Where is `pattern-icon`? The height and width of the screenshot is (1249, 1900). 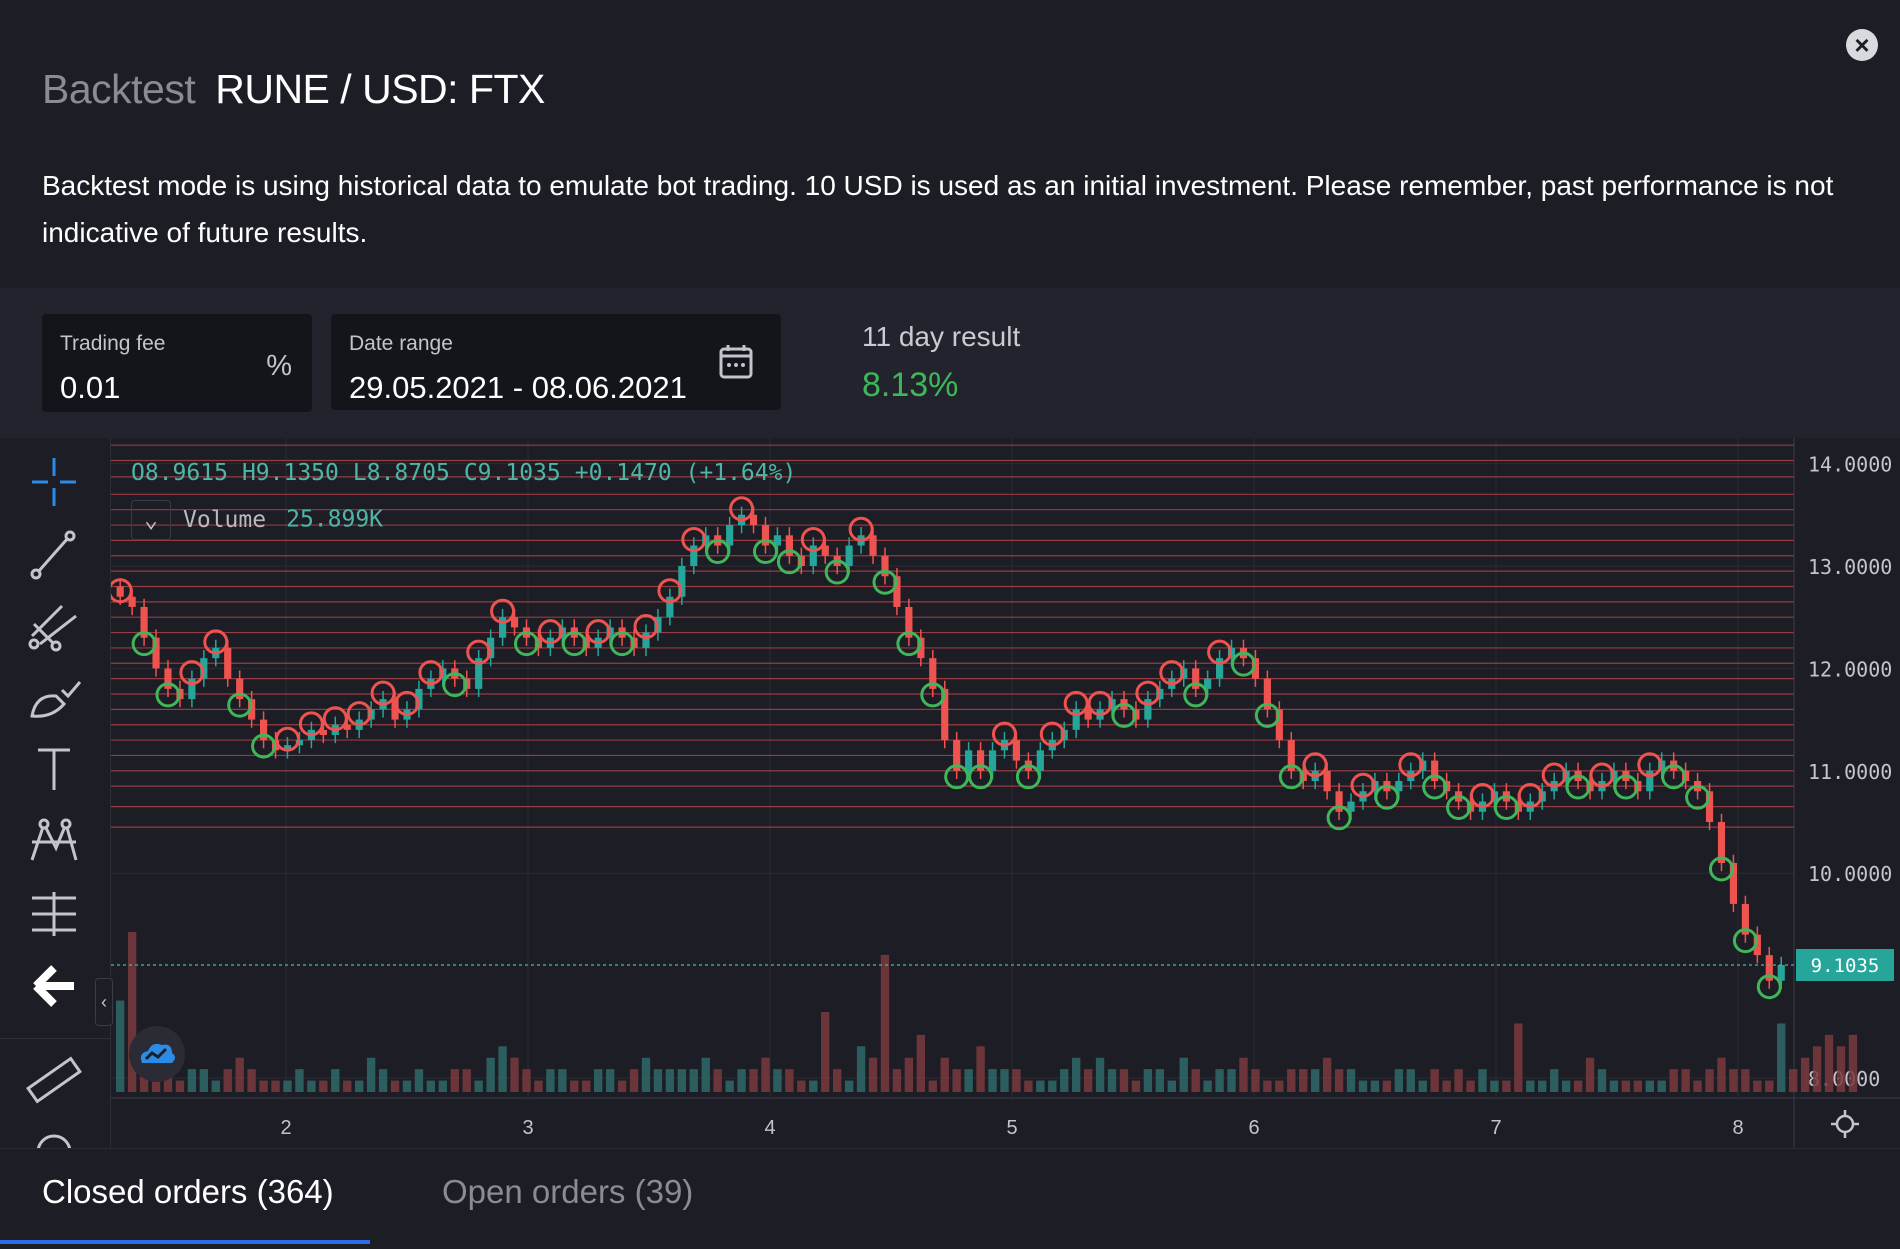
pattern-icon is located at coordinates (54, 842).